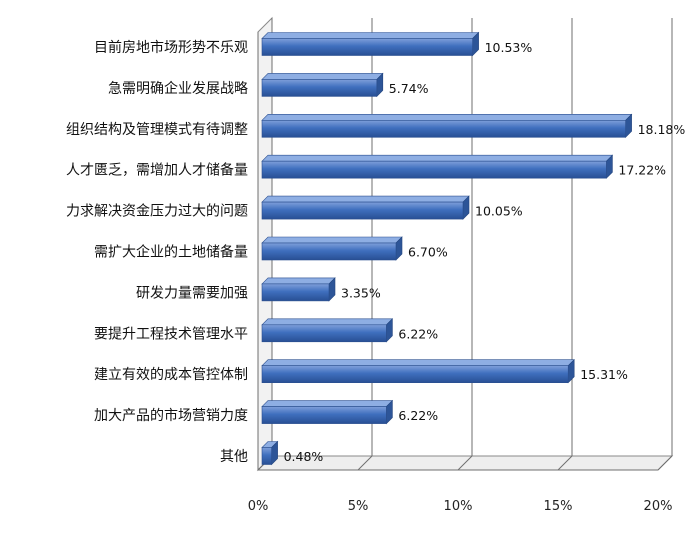 The height and width of the screenshot is (536, 695). What do you see at coordinates (361, 292) in the screenshot?
I see `value-label: 3.35%` at bounding box center [361, 292].